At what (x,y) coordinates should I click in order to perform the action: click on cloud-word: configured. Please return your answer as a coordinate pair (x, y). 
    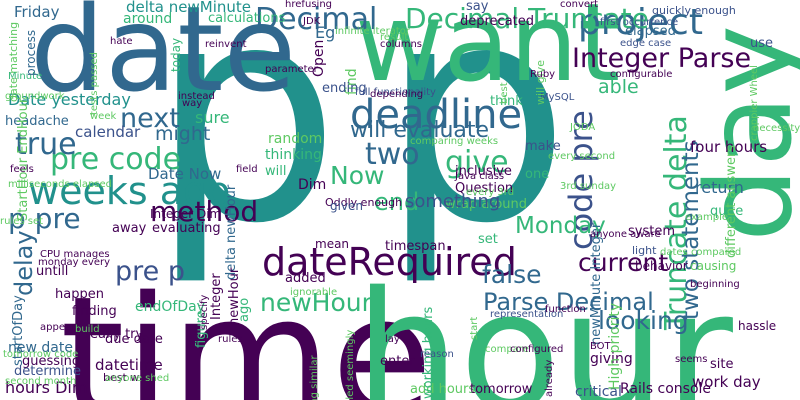
    Looking at the image, I should click on (537, 349).